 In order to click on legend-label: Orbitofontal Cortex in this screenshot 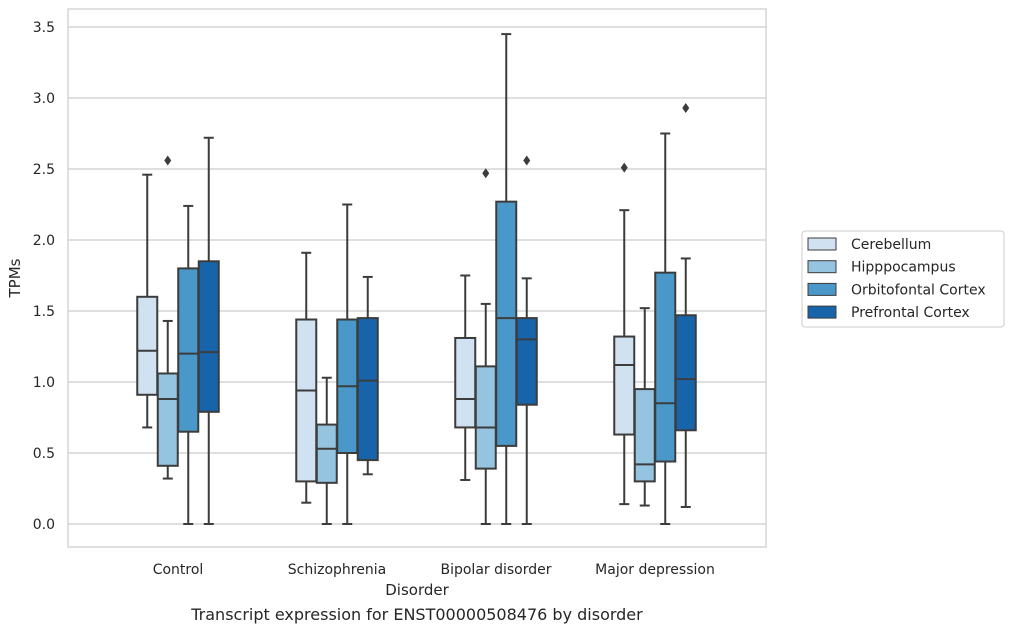, I will do `click(918, 290)`.